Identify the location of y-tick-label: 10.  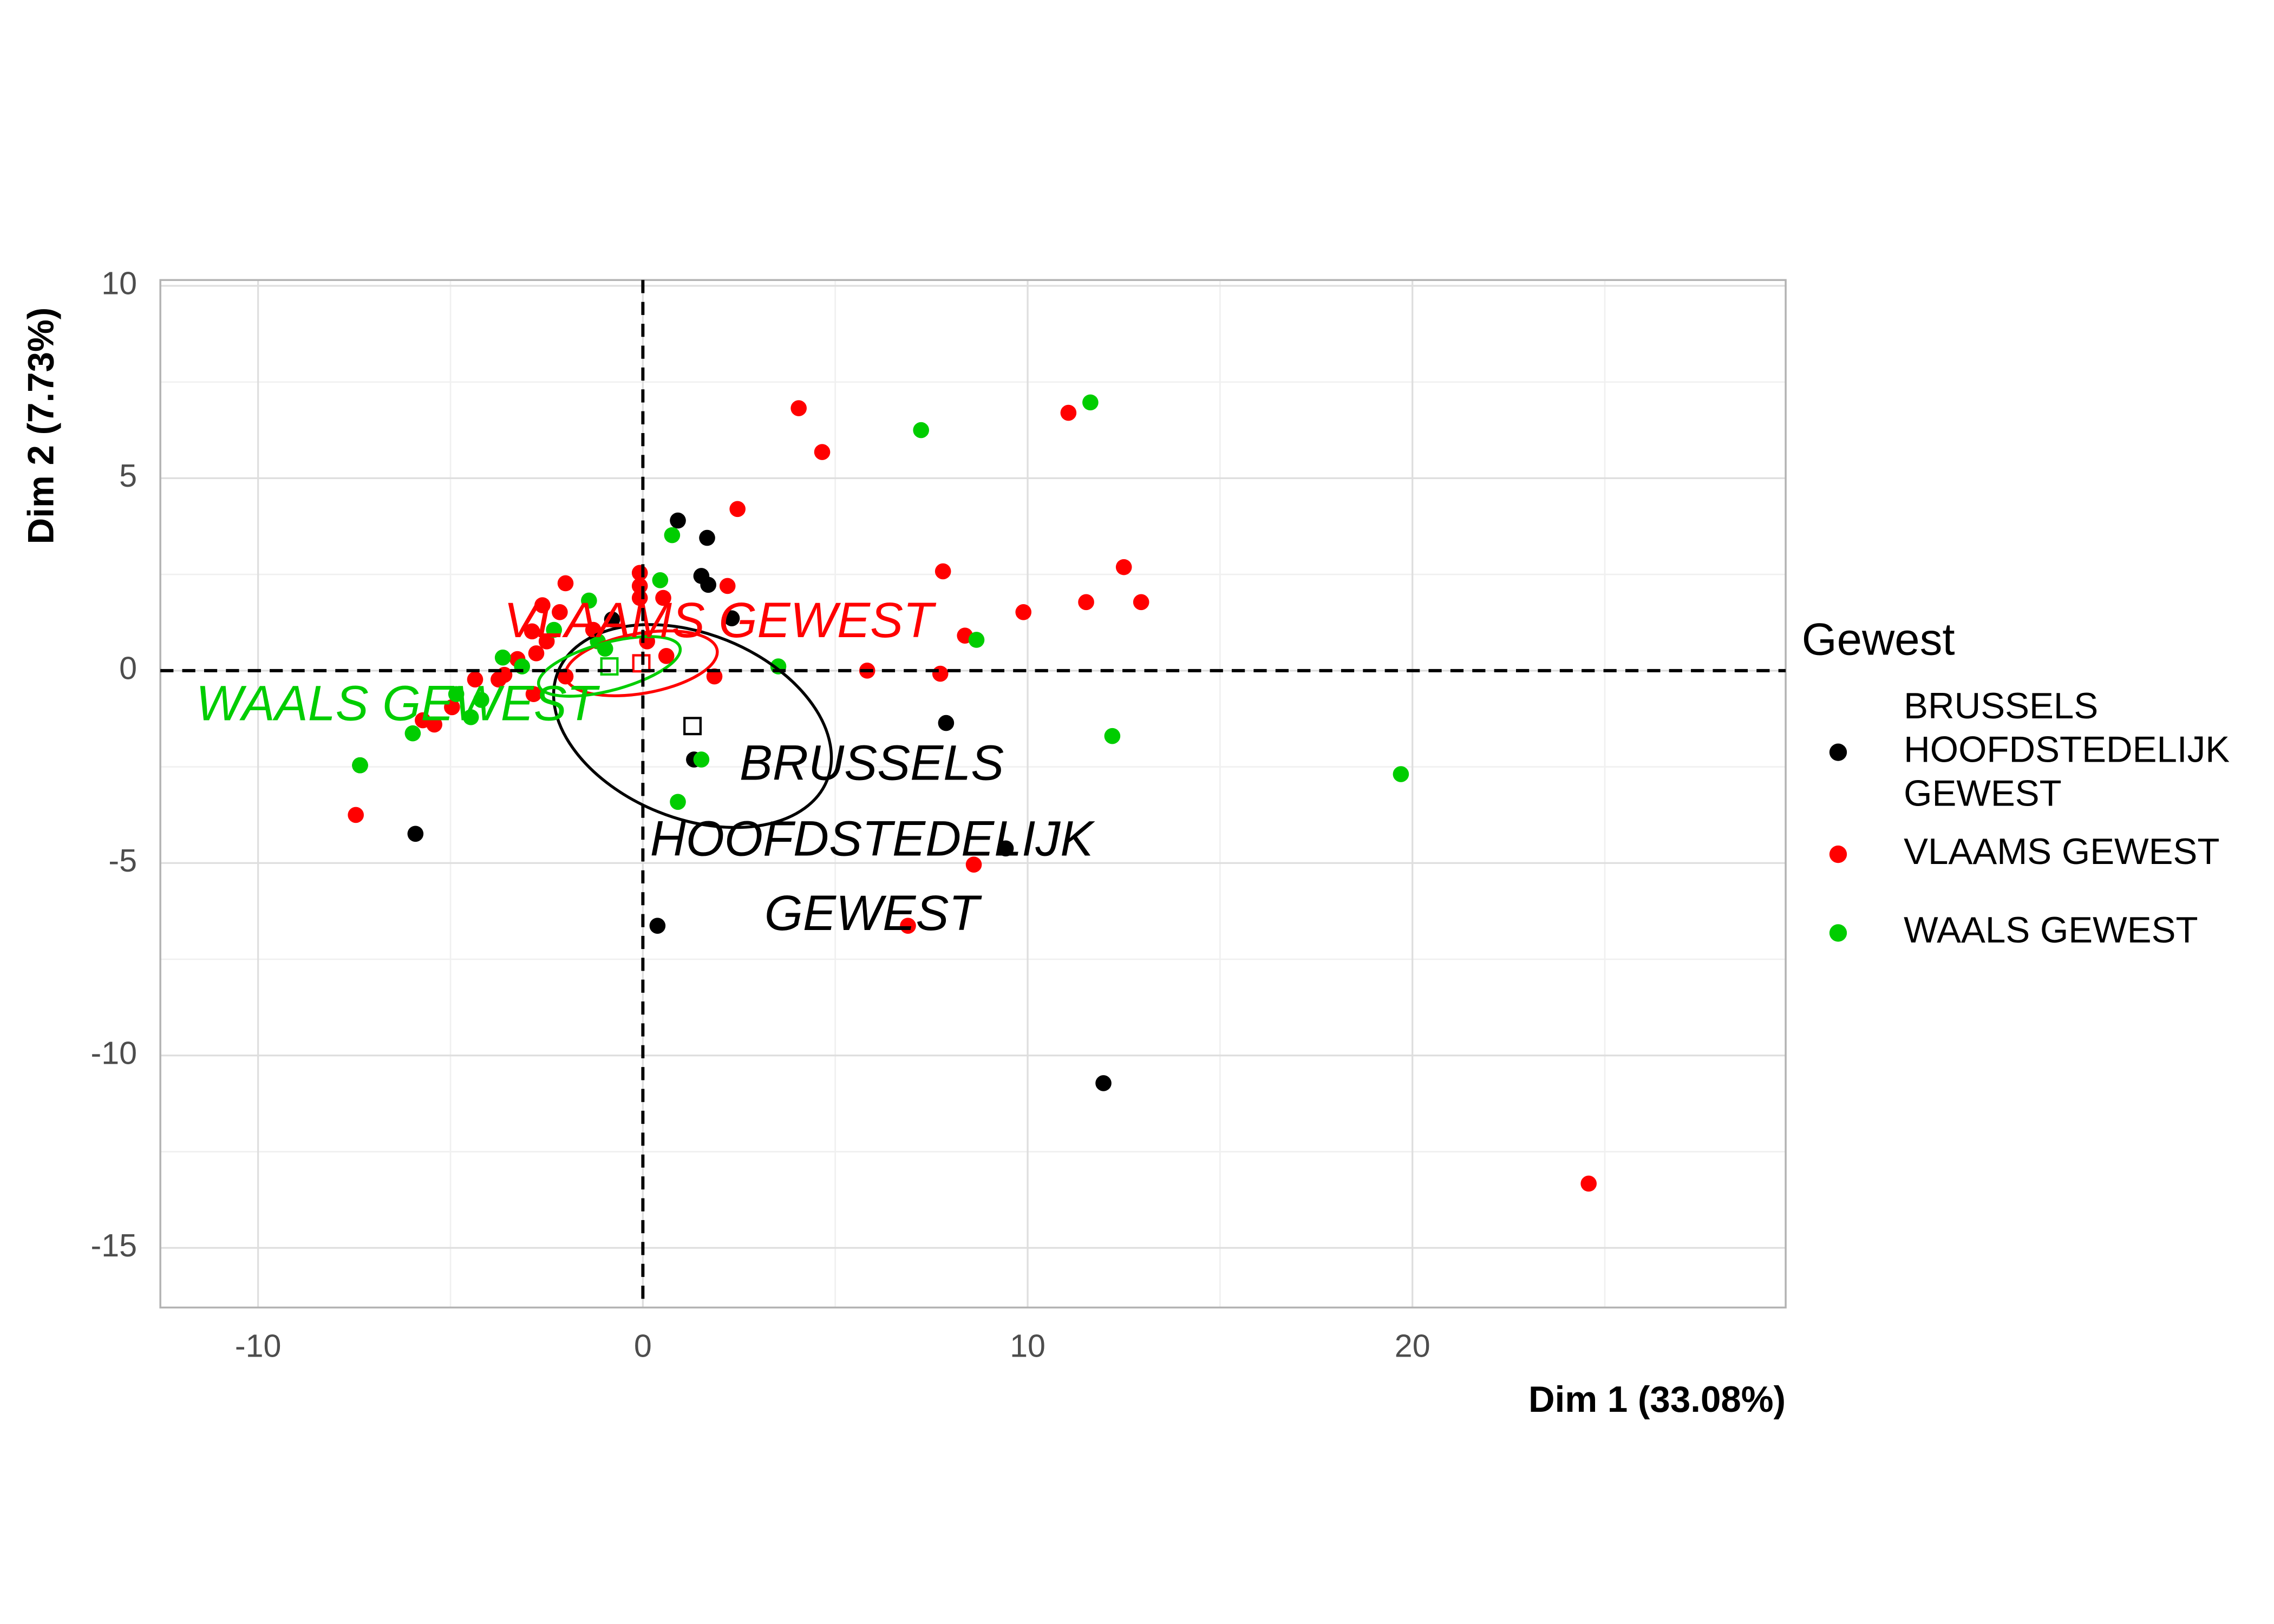
(119, 283).